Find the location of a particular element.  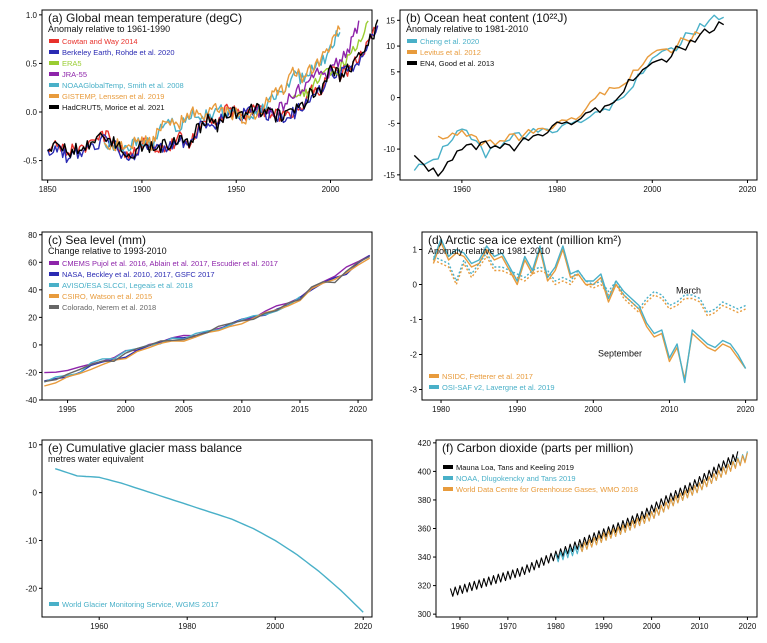

y-tick-label: -20 is located at coordinates (31, 588).